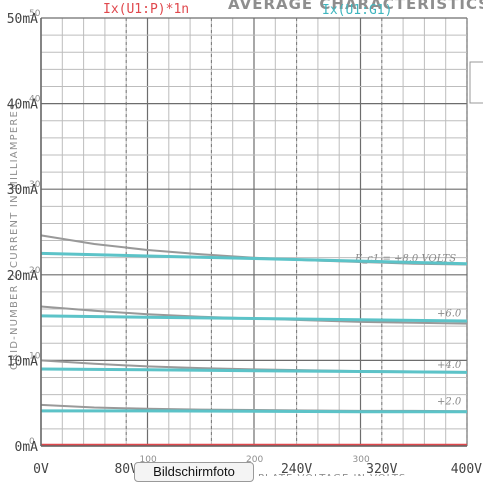 The height and width of the screenshot is (482, 483). I want to click on background-xlabel: PLATE VOLTAGE IN VOLTS, so click(332, 474).